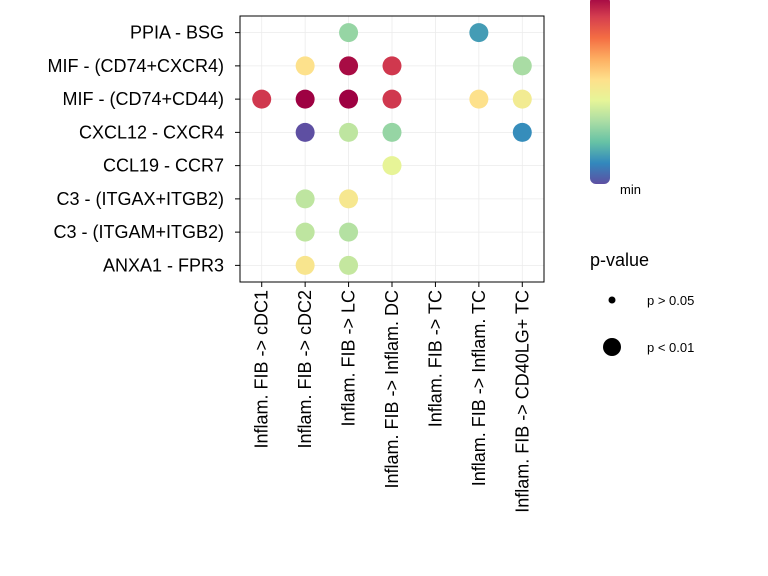 The image size is (768, 576). I want to click on y-tick-label: CCL19 - CCR7, so click(163, 166).